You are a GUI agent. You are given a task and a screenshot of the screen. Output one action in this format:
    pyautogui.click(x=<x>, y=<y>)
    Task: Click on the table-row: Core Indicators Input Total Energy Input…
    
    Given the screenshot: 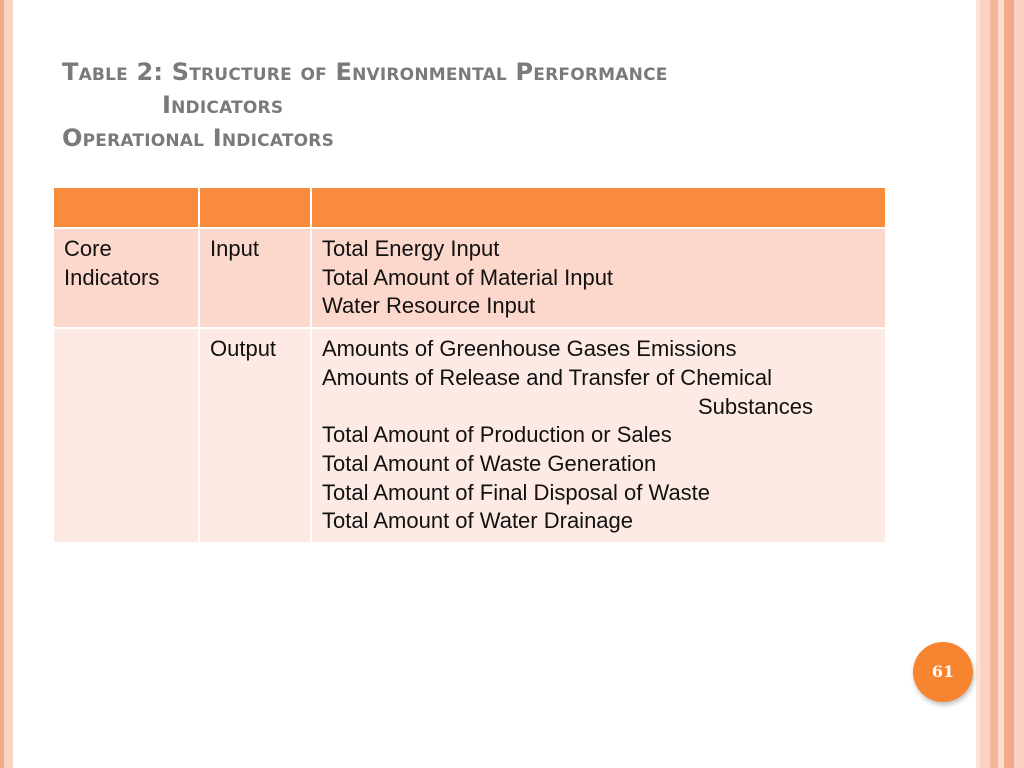 What is the action you would take?
    pyautogui.click(x=469, y=278)
    